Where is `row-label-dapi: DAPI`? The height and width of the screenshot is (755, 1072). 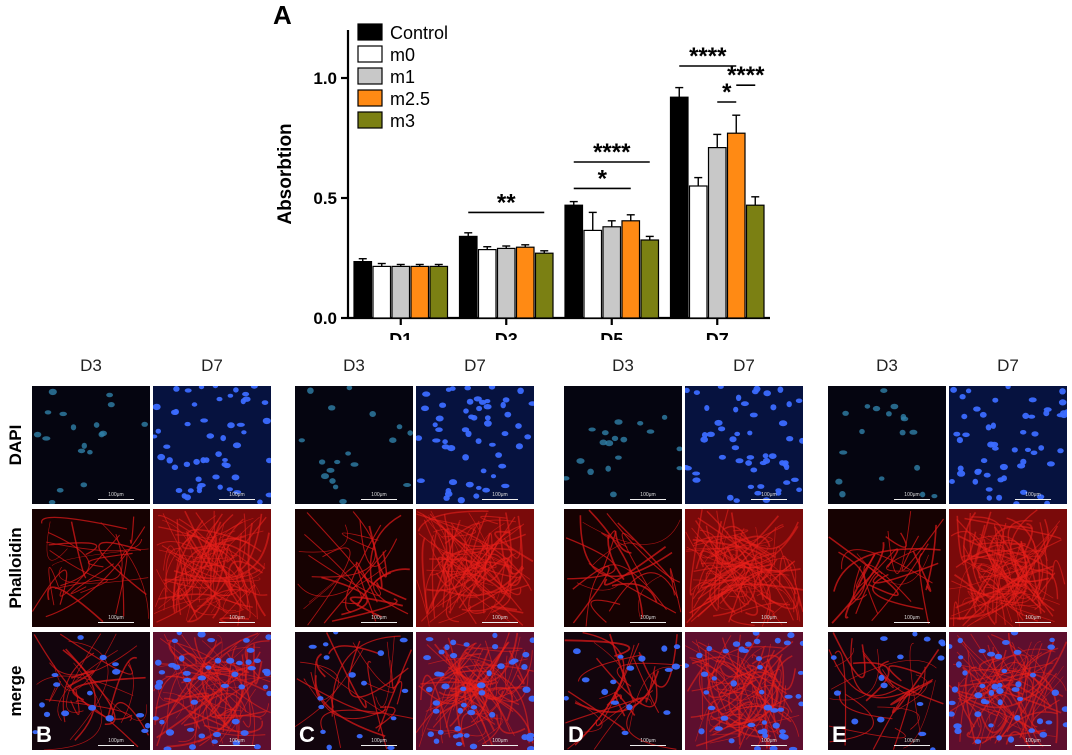 row-label-dapi: DAPI is located at coordinates (15, 445).